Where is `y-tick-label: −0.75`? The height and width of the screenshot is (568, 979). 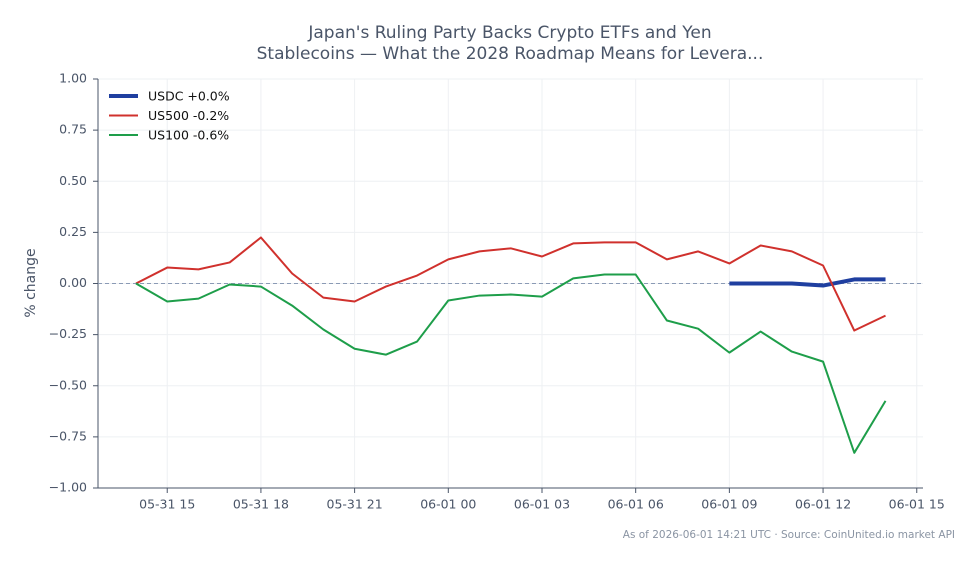 y-tick-label: −0.75 is located at coordinates (68, 435).